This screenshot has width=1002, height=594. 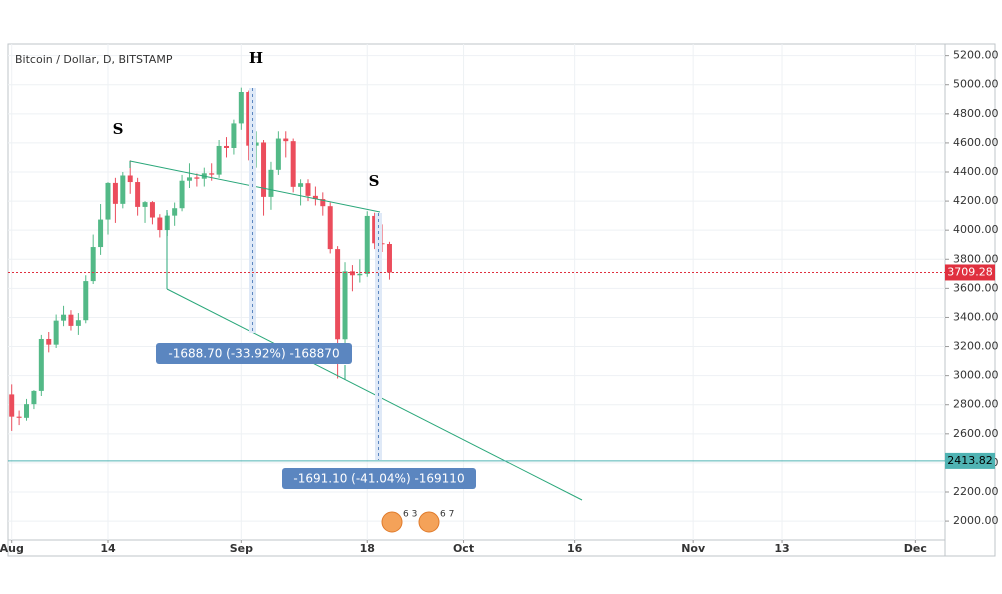 What do you see at coordinates (476, 548) in the screenshot?
I see `time-axis` at bounding box center [476, 548].